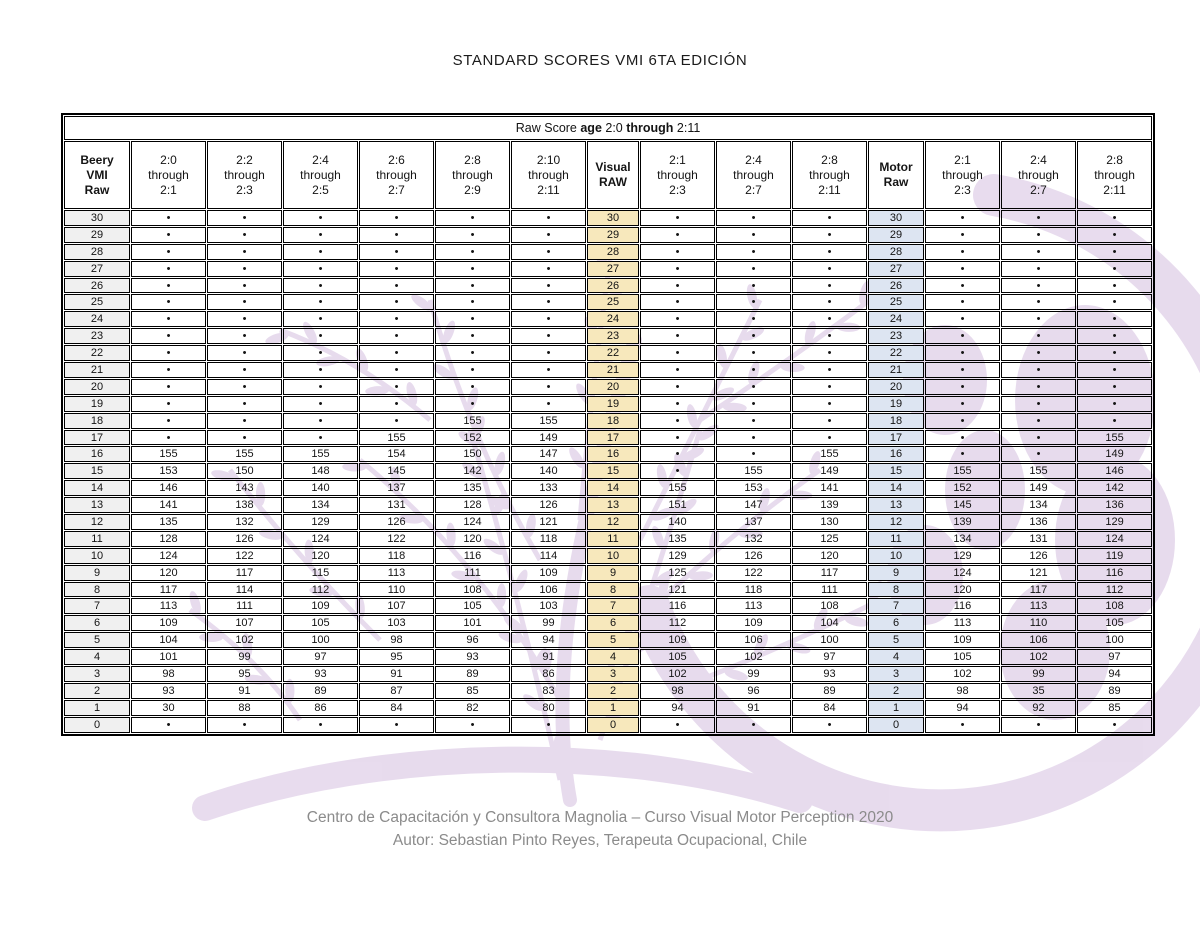 The width and height of the screenshot is (1200, 927). Describe the element at coordinates (396, 471) in the screenshot. I see `vmi-score-cell: 145` at that location.